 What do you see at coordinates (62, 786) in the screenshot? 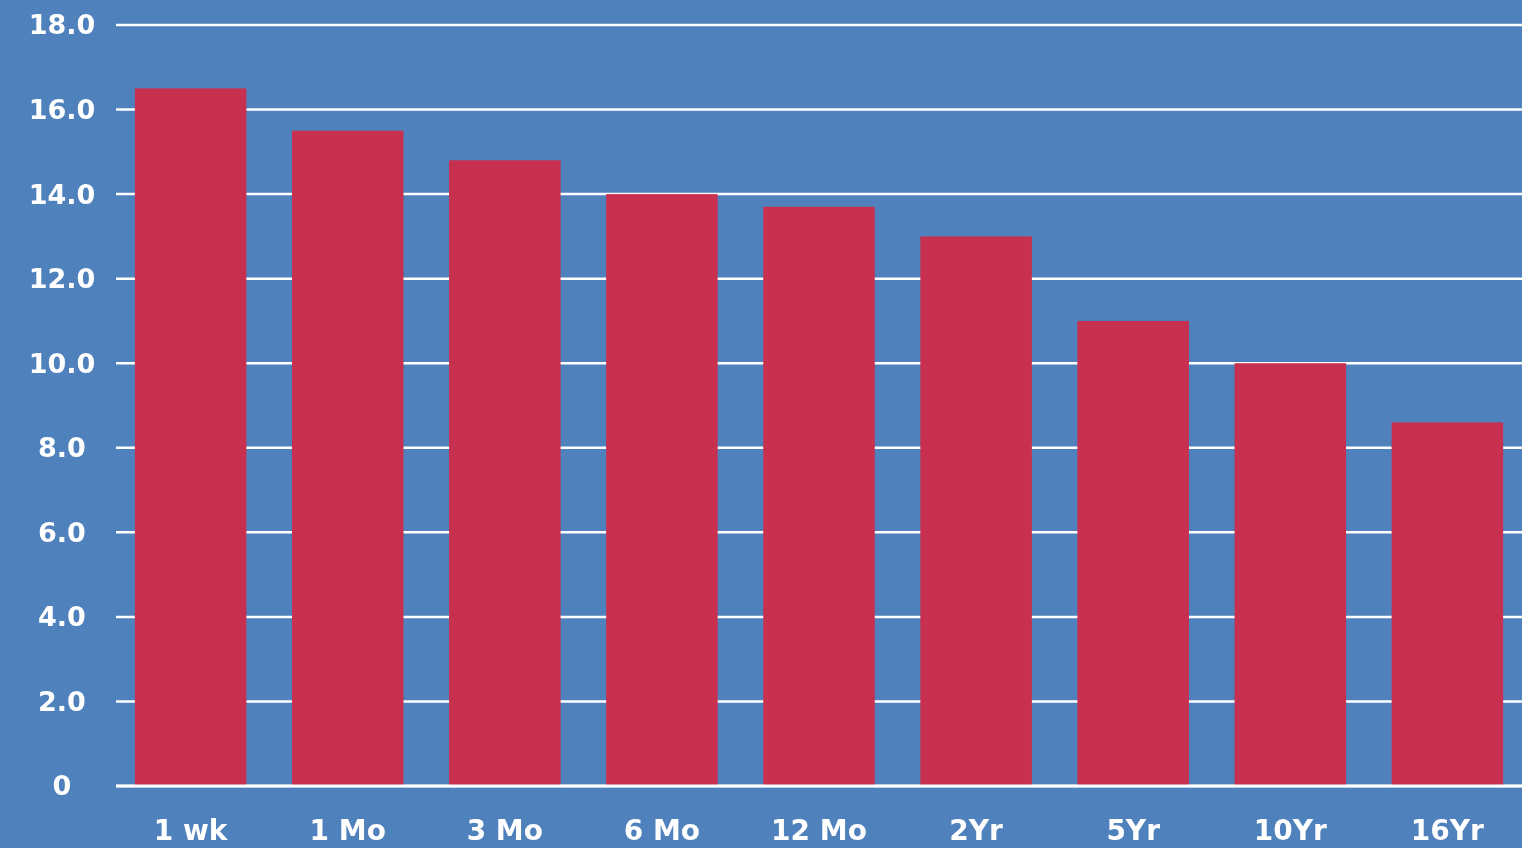
I see `y-tick-label: 0` at bounding box center [62, 786].